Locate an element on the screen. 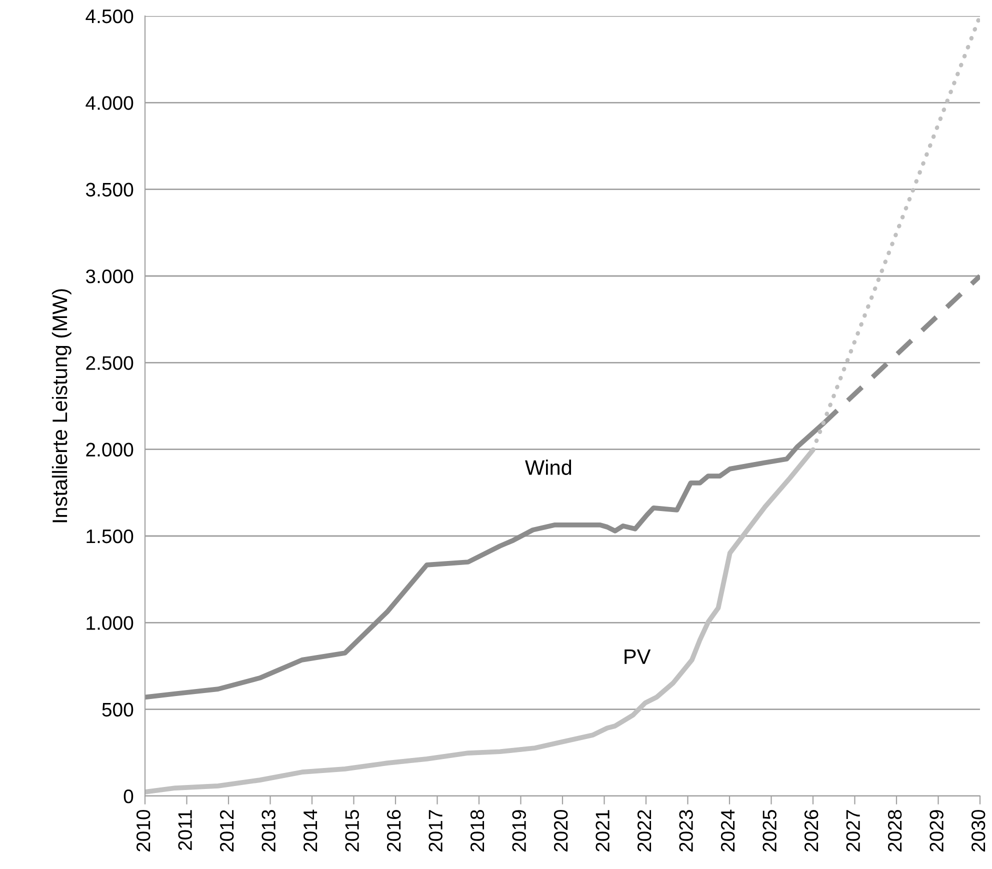  x-tick-label: 2023 is located at coordinates (686, 831).